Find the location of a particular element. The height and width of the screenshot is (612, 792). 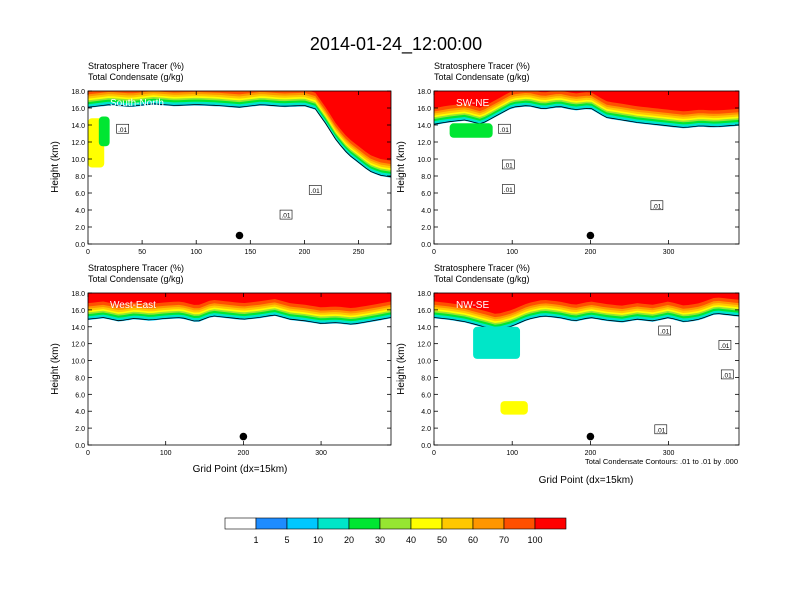

y-axis-label-1: Height (km) is located at coordinates (55, 167).